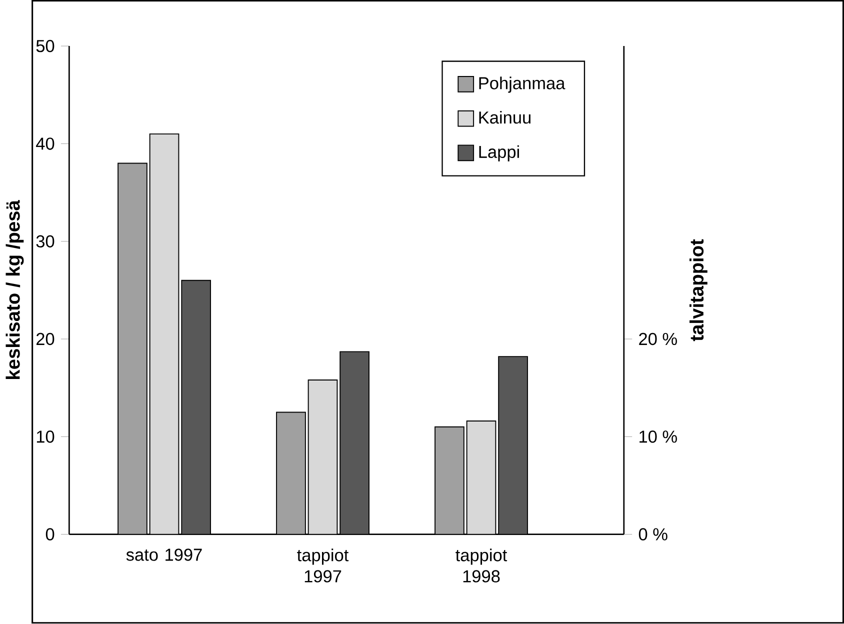 The image size is (844, 624). Describe the element at coordinates (15, 290) in the screenshot. I see `y-axis-title: keskisato / kg /pesä` at that location.